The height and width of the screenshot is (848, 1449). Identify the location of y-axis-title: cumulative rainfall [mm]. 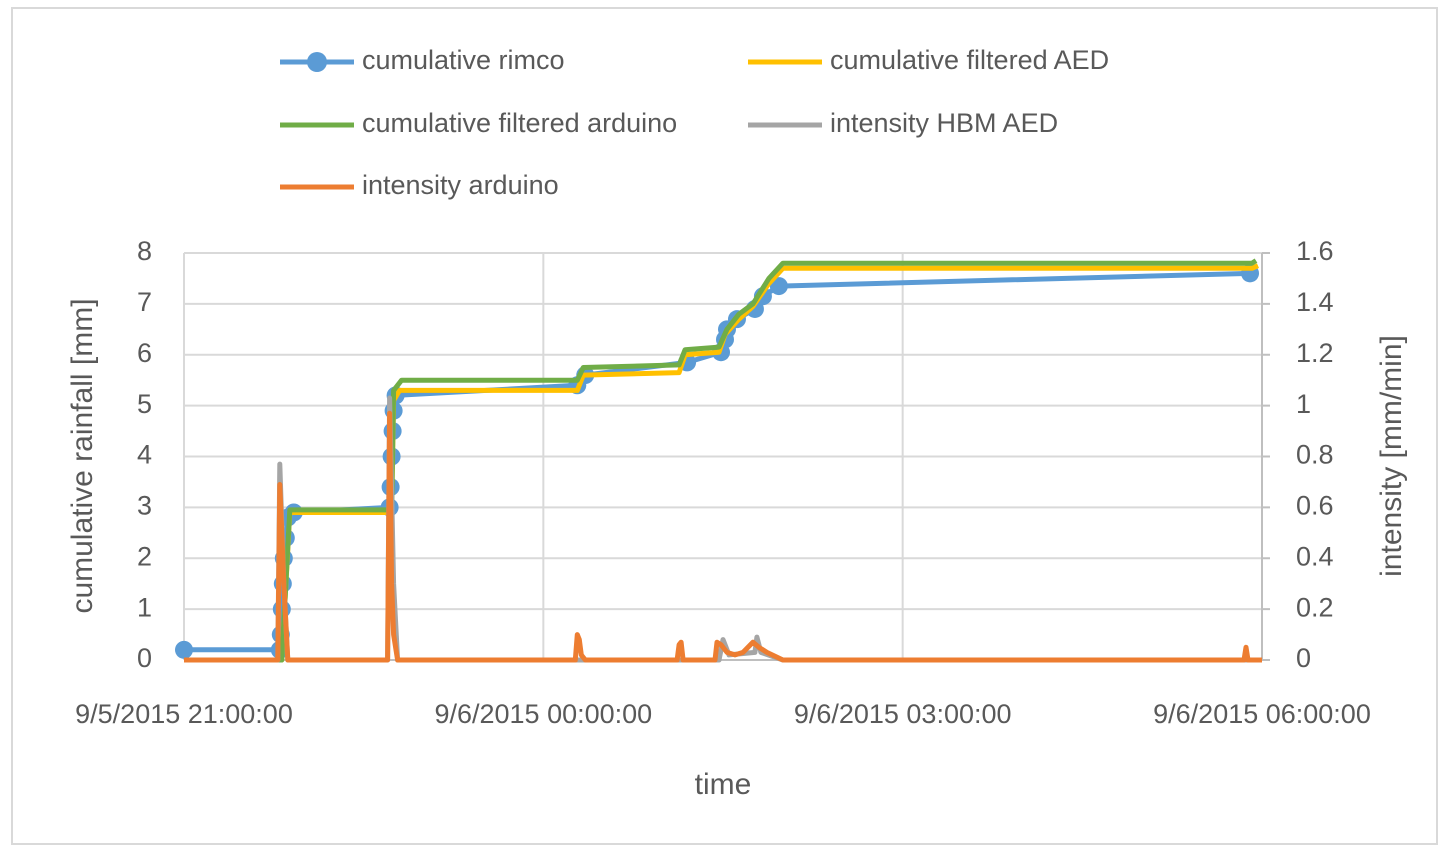
(82, 455).